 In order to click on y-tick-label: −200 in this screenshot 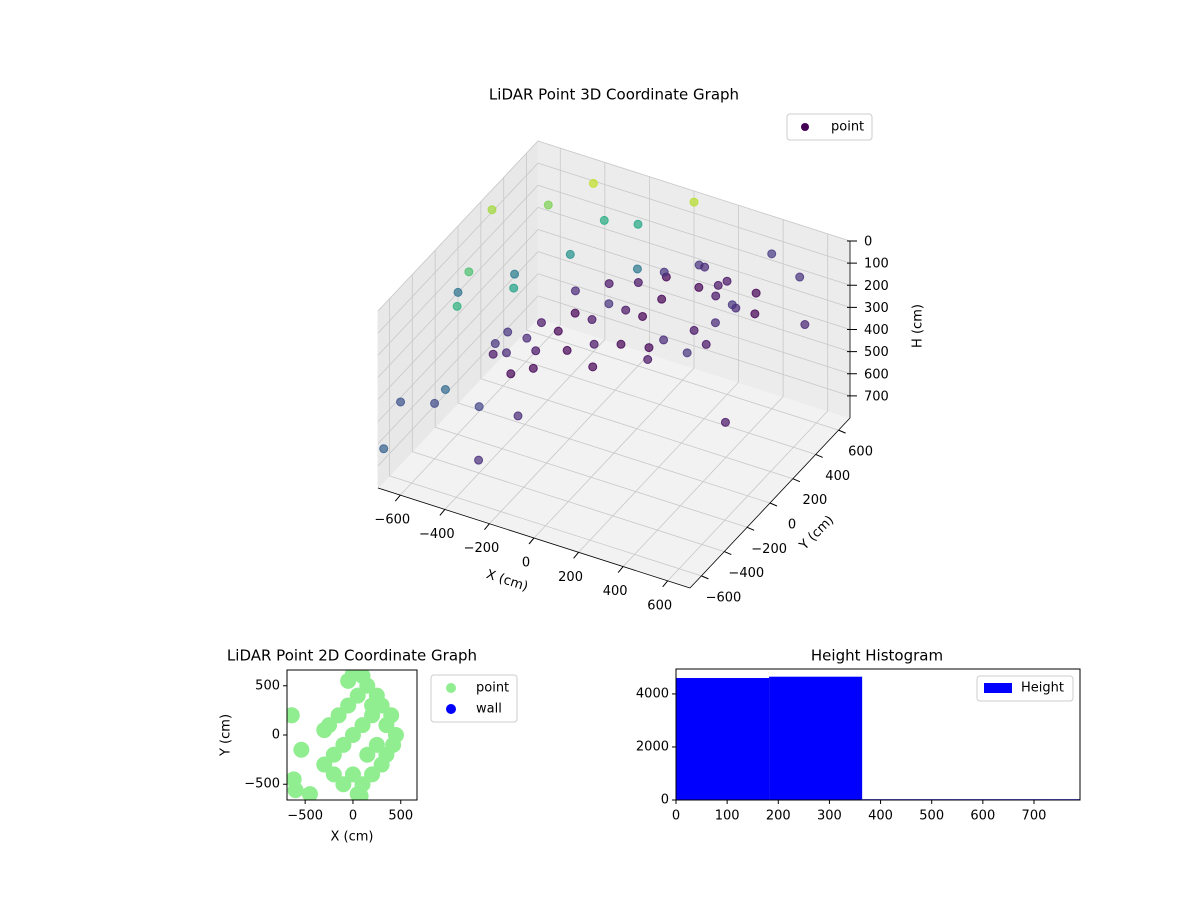, I will do `click(769, 549)`.